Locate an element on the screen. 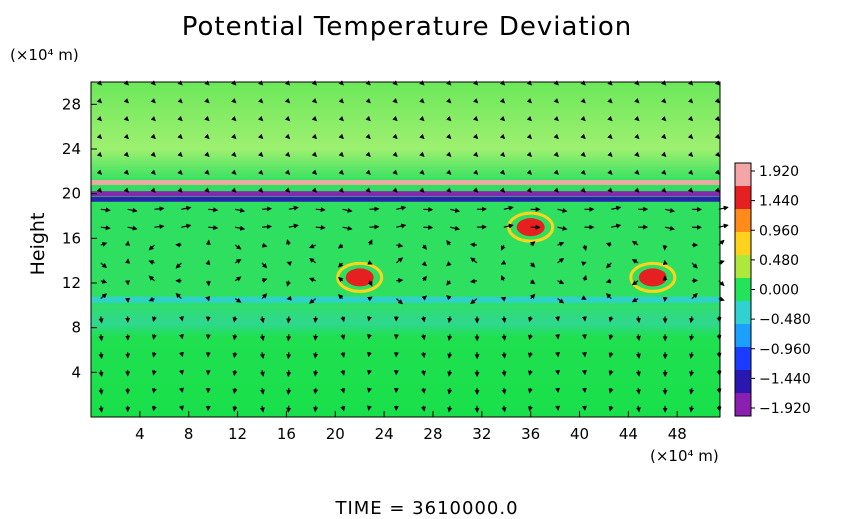 This screenshot has height=519, width=854. x-tick-label-2: 12 is located at coordinates (237, 434).